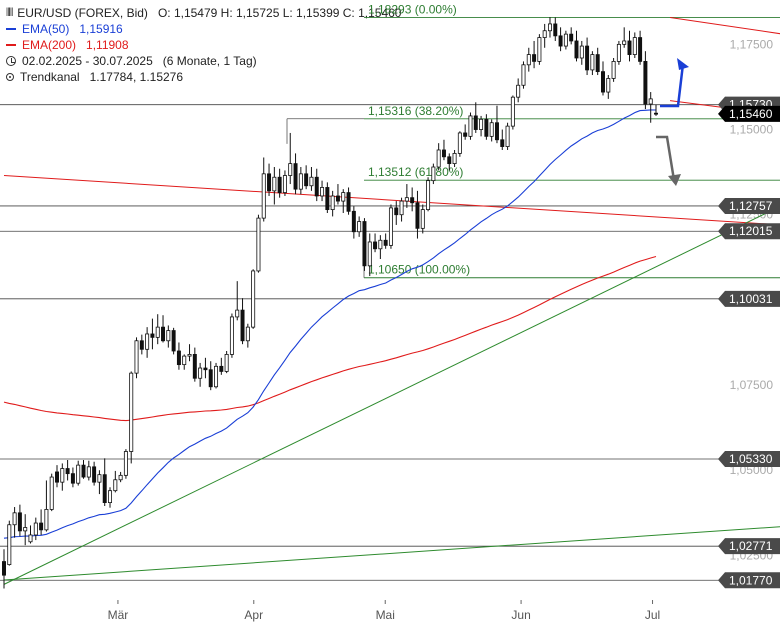 This screenshot has height=625, width=780. What do you see at coordinates (412, 9) in the screenshot?
I see `fib-label: 1,18293 (0.00%)` at bounding box center [412, 9].